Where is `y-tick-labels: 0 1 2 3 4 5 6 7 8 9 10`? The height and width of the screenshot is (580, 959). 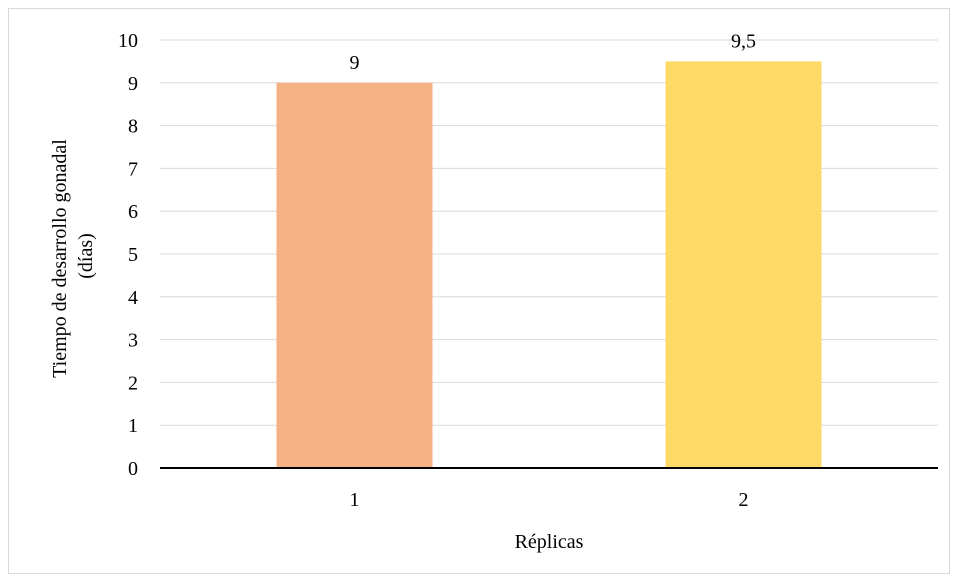
y-tick-labels: 0 1 2 3 4 5 6 7 8 9 10 is located at coordinates (128, 255).